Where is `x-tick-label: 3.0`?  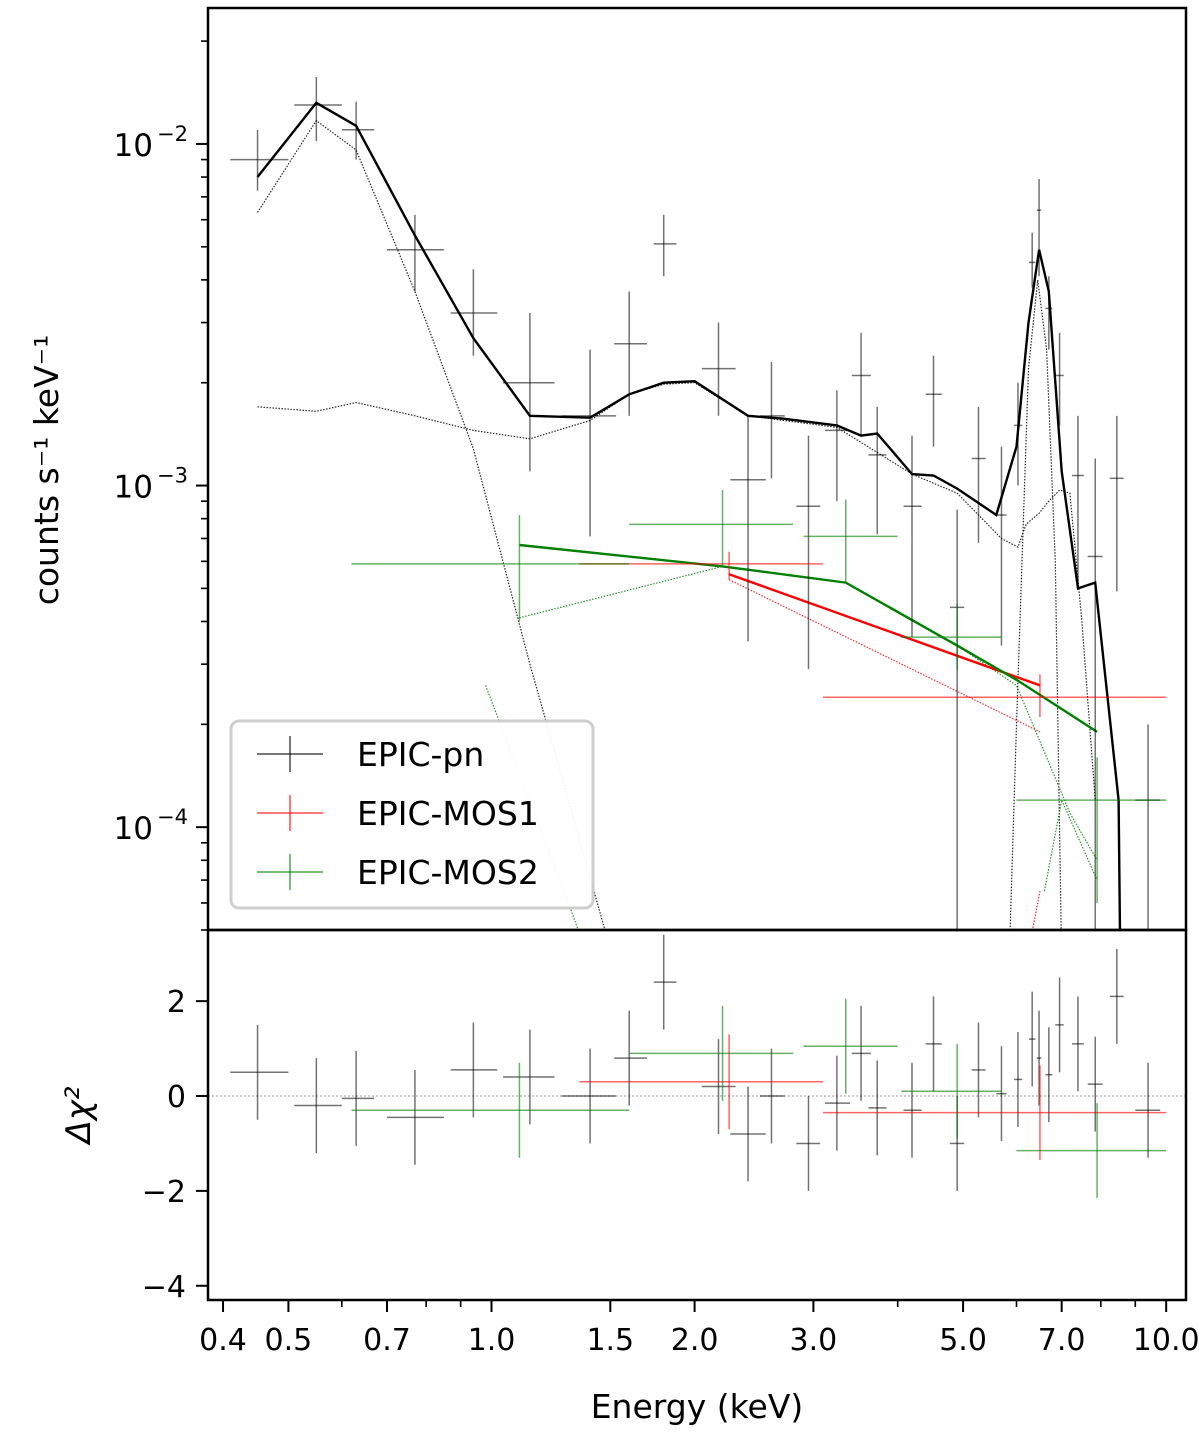
x-tick-label: 3.0 is located at coordinates (814, 1340).